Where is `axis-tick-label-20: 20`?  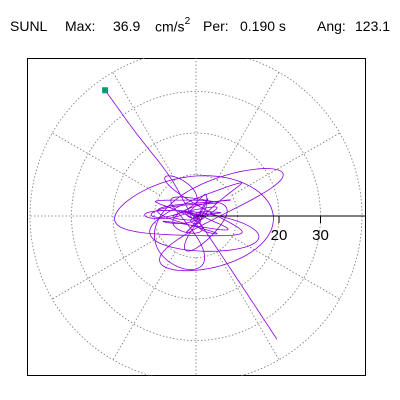
axis-tick-label-20: 20 is located at coordinates (279, 235).